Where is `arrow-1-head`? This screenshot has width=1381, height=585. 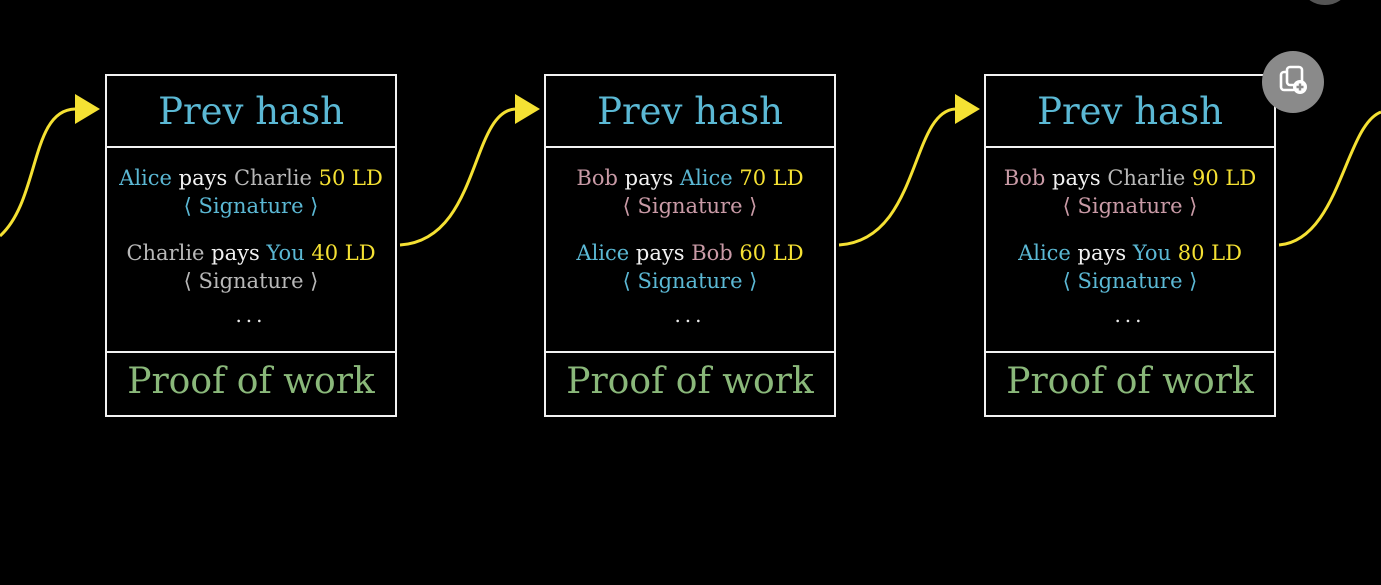 arrow-1-head is located at coordinates (527, 109).